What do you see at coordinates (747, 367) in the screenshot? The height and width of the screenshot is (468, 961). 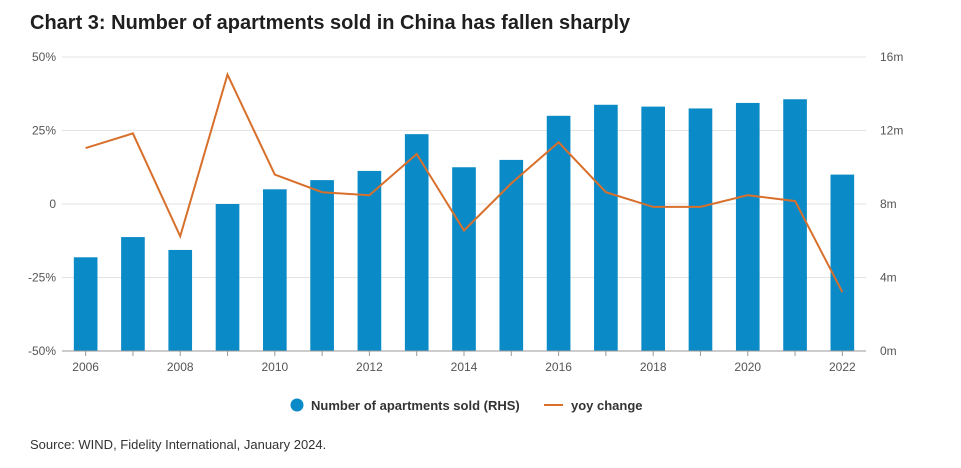 I see `x-tick-label: 2020` at bounding box center [747, 367].